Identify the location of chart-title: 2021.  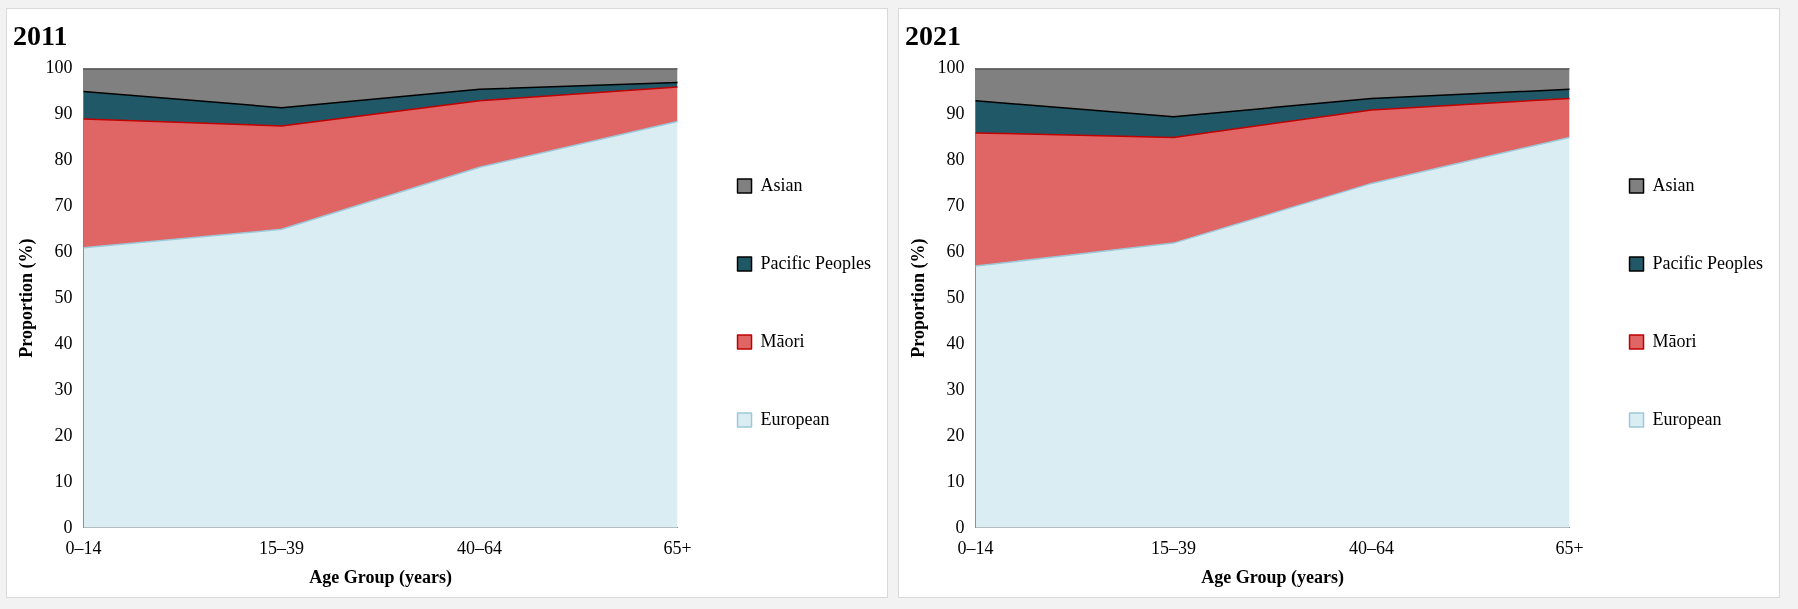
(933, 36).